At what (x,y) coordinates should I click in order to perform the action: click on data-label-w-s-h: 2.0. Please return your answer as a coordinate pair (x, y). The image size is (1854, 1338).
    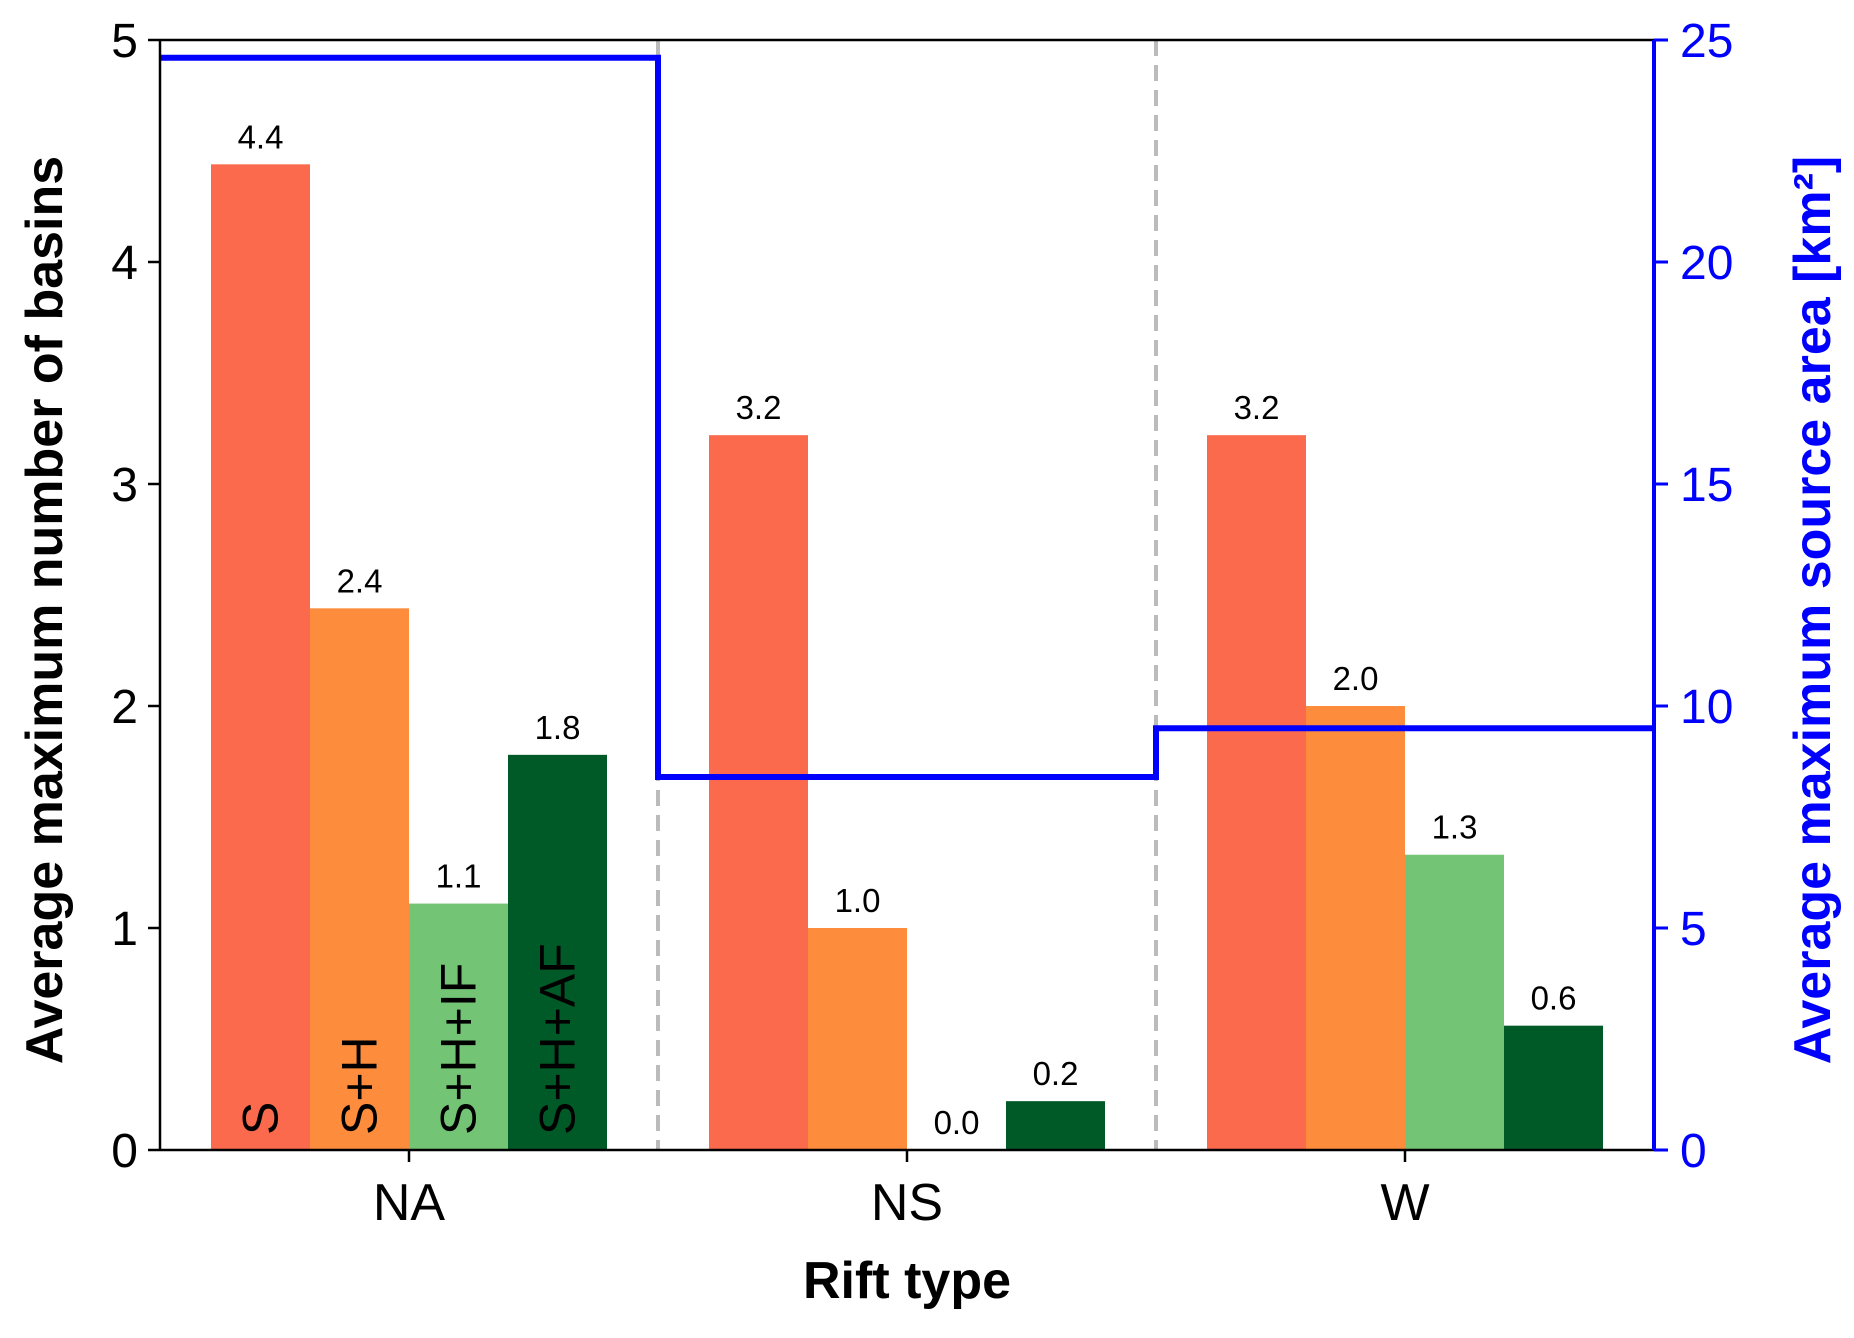
    Looking at the image, I should click on (1356, 678).